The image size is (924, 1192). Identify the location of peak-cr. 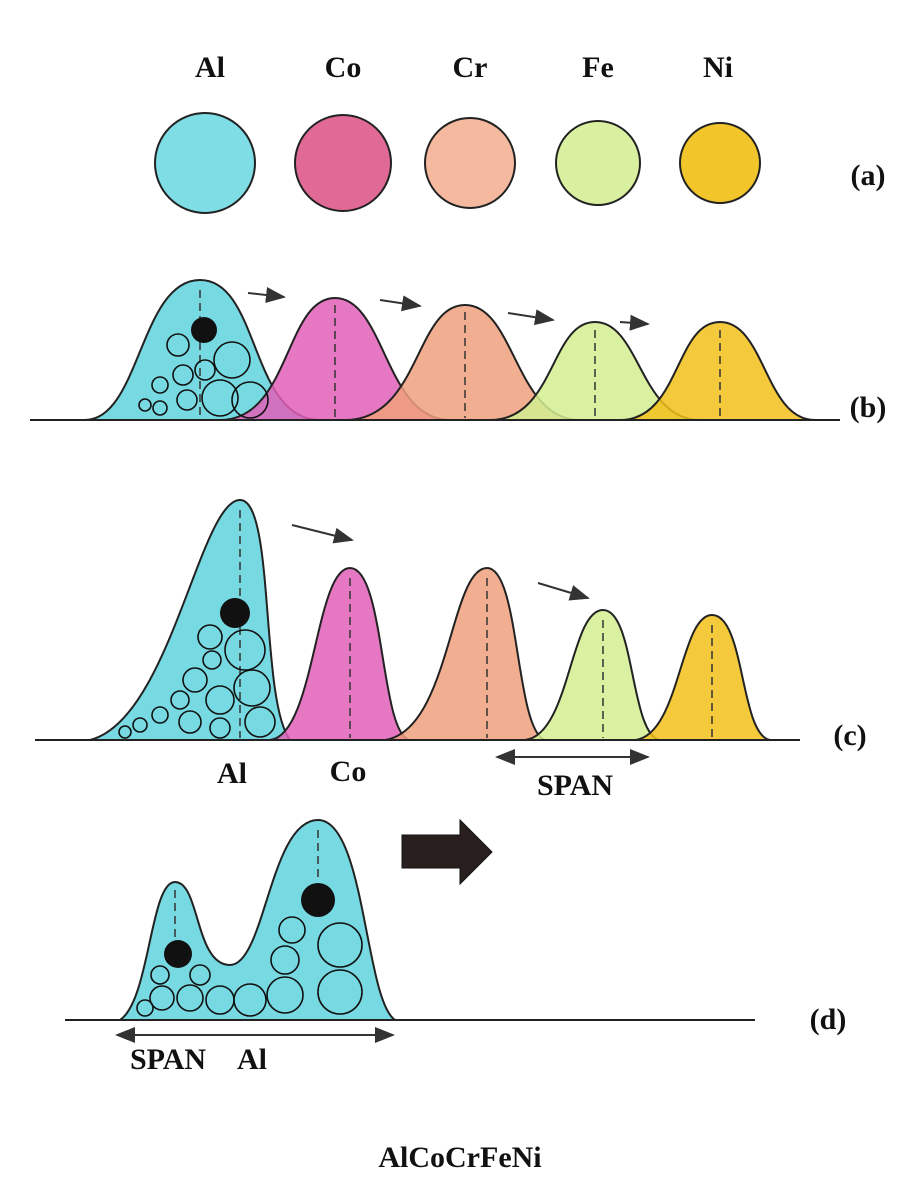
(465, 653).